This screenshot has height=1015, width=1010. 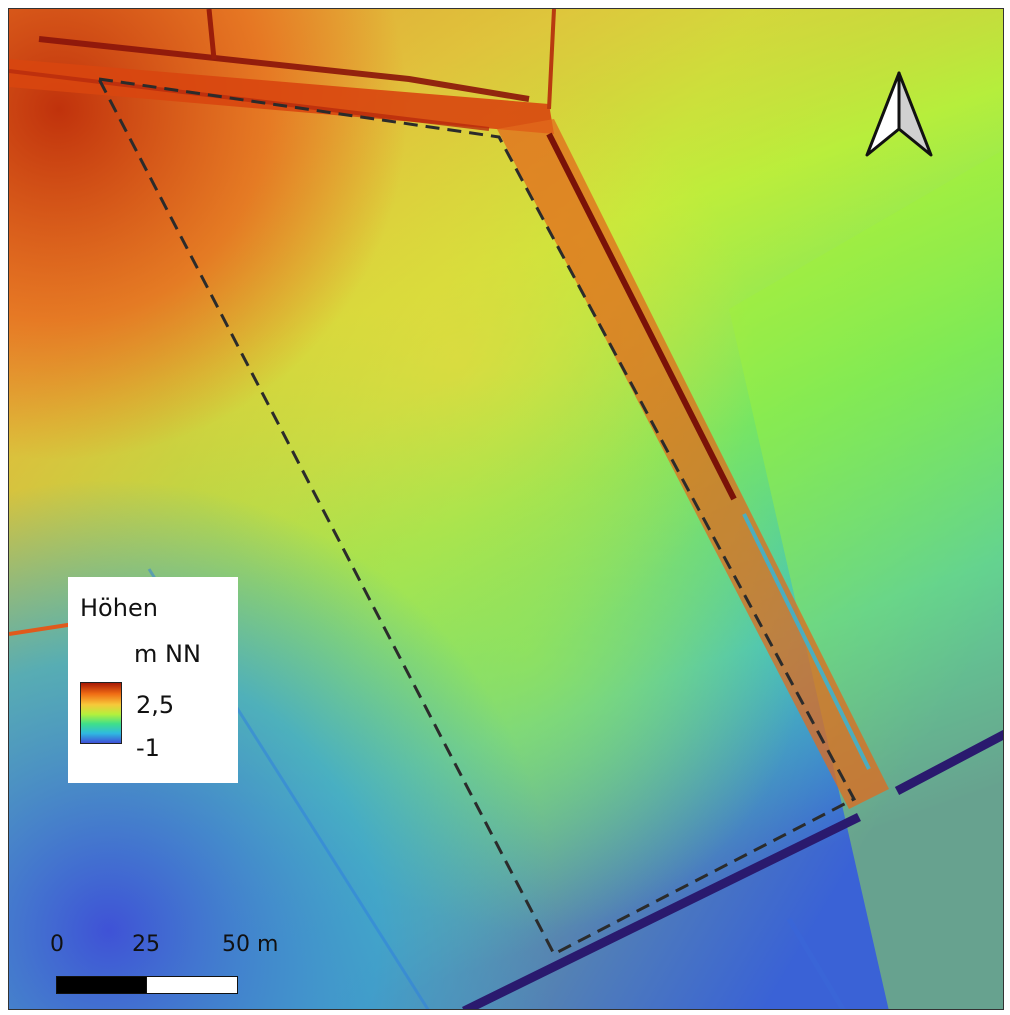 What do you see at coordinates (102, 985) in the screenshot?
I see `scale-segment-black` at bounding box center [102, 985].